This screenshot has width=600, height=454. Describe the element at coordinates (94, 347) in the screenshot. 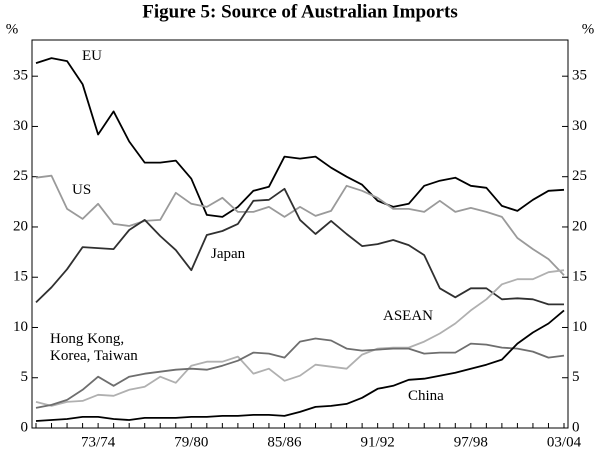

I see `series-label: Hong Kong, Korea, Taiwan` at that location.